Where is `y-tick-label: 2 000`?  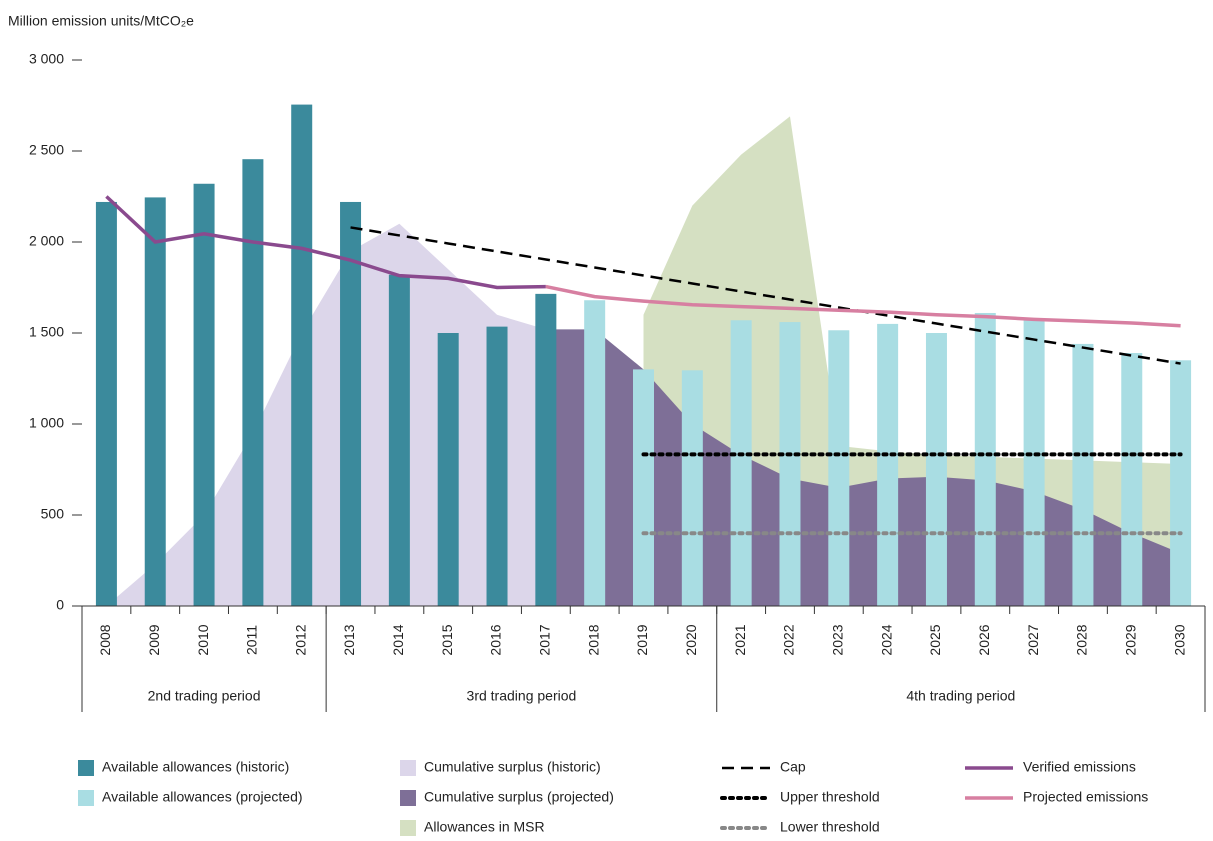
y-tick-label: 2 000 is located at coordinates (46, 241).